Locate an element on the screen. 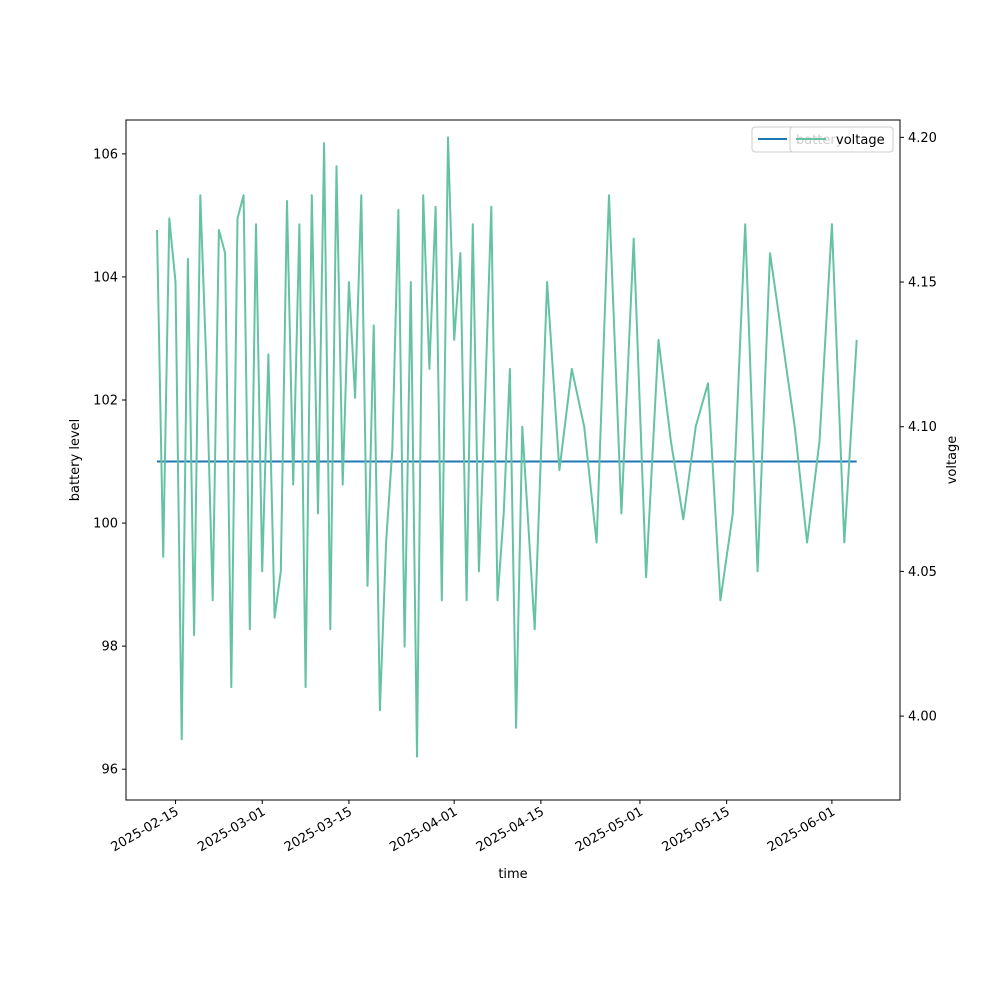 The image size is (1000, 1004). y-tick-label: 98 is located at coordinates (109, 647).